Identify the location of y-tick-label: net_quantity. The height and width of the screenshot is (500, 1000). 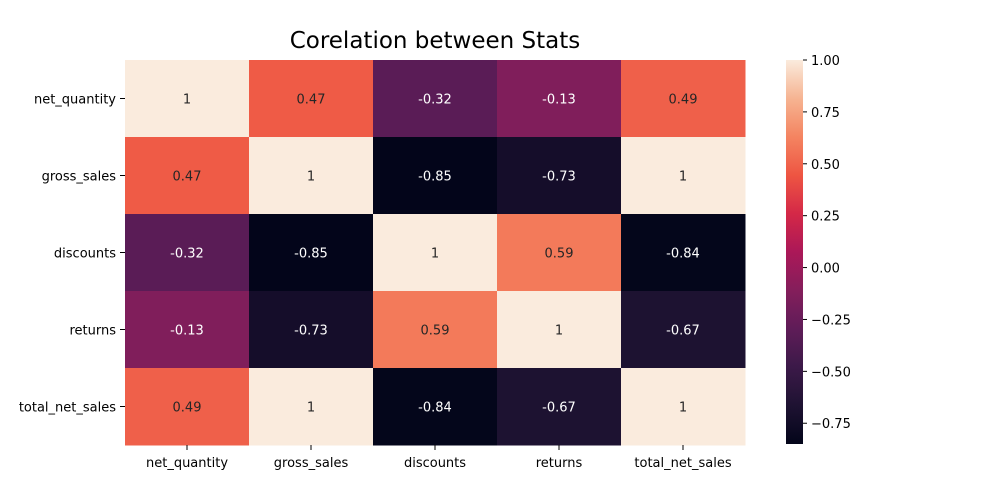
(75, 100).